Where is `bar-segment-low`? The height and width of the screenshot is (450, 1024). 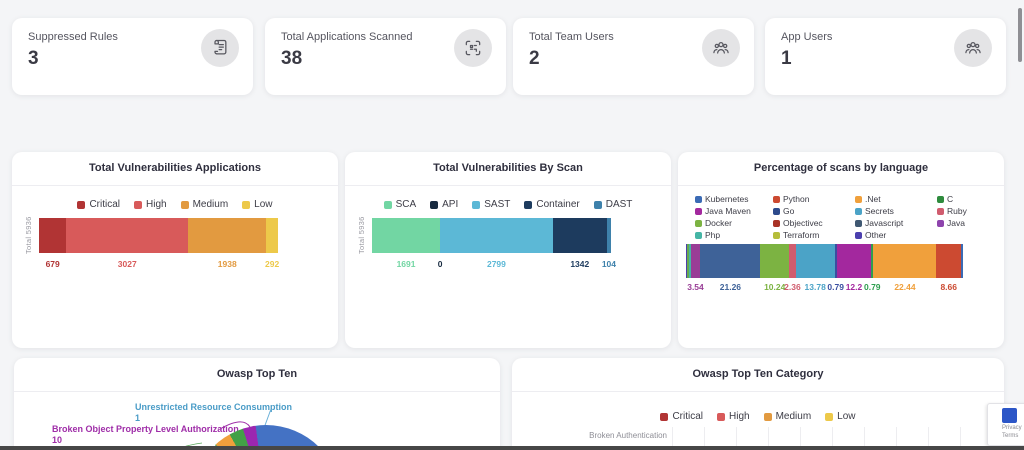 bar-segment-low is located at coordinates (272, 235).